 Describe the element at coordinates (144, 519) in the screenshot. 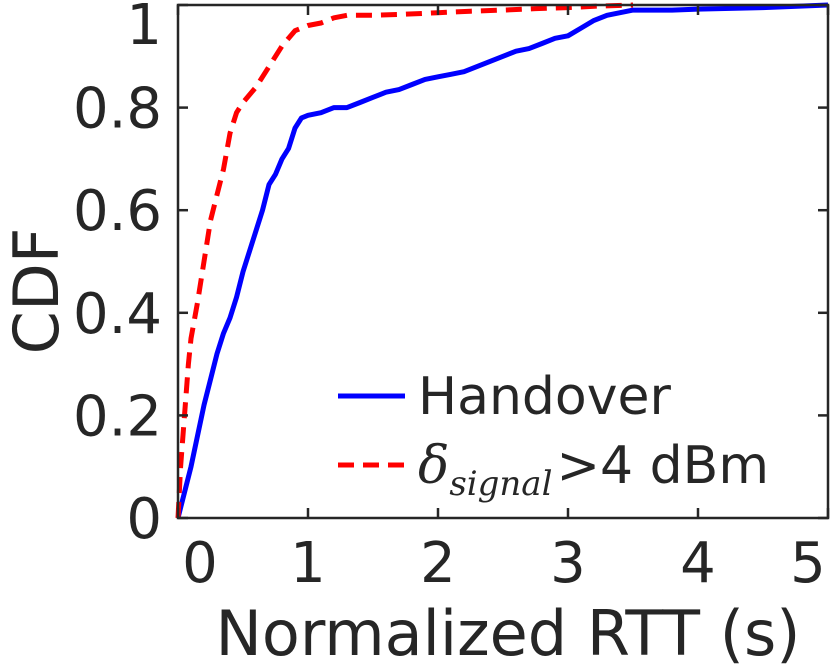

I see `y-tick-label: 0` at that location.